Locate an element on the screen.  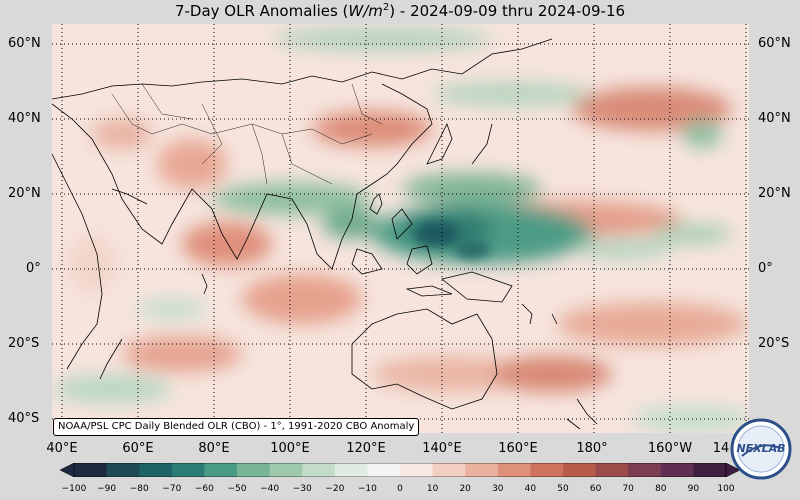
title-prefix: 7-Day OLR Anomalies ( is located at coordinates (261, 11).